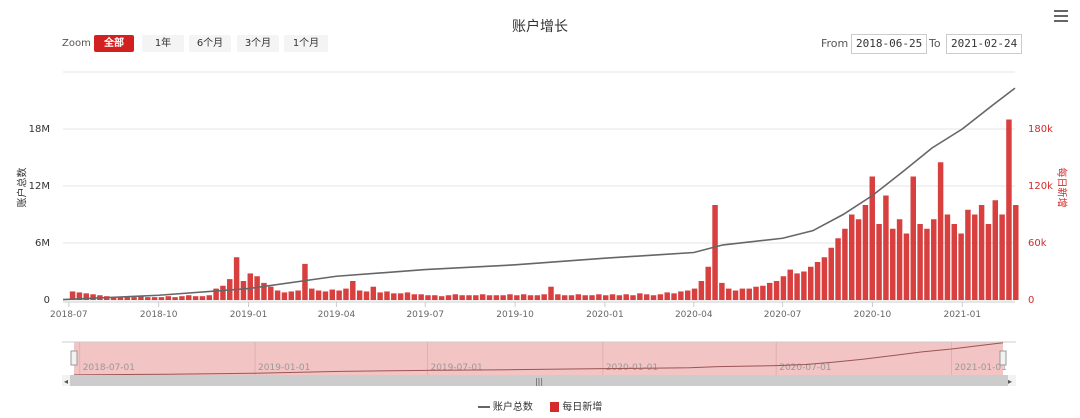 This screenshot has height=418, width=1080. I want to click on menu-button, so click(1061, 16).